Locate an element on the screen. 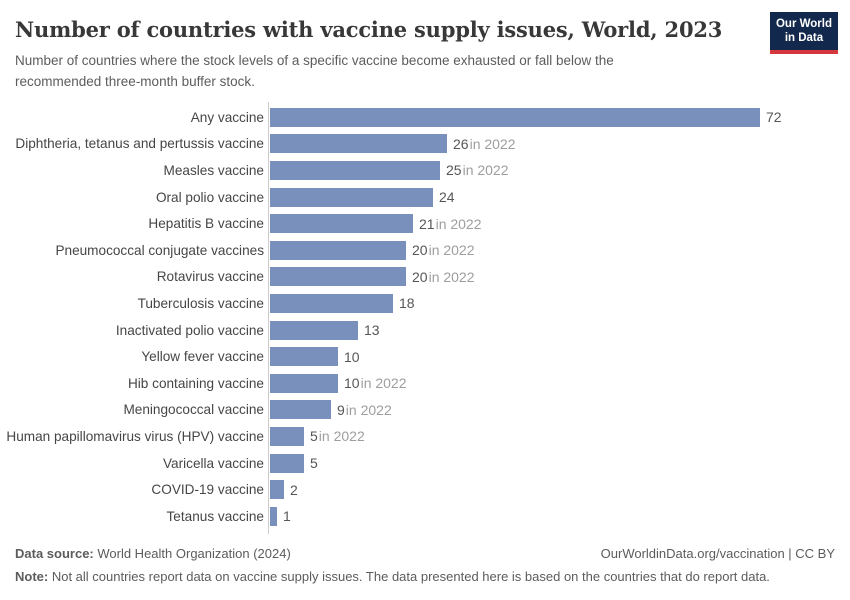  bar-row: Measles vaccine 25 in 2022 is located at coordinates (425, 170).